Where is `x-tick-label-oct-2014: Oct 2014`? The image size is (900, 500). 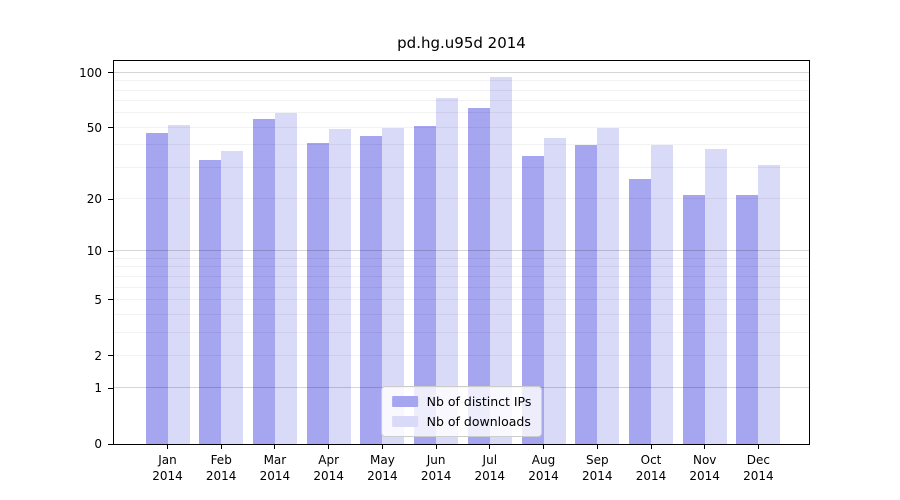 x-tick-label-oct-2014: Oct 2014 is located at coordinates (651, 468).